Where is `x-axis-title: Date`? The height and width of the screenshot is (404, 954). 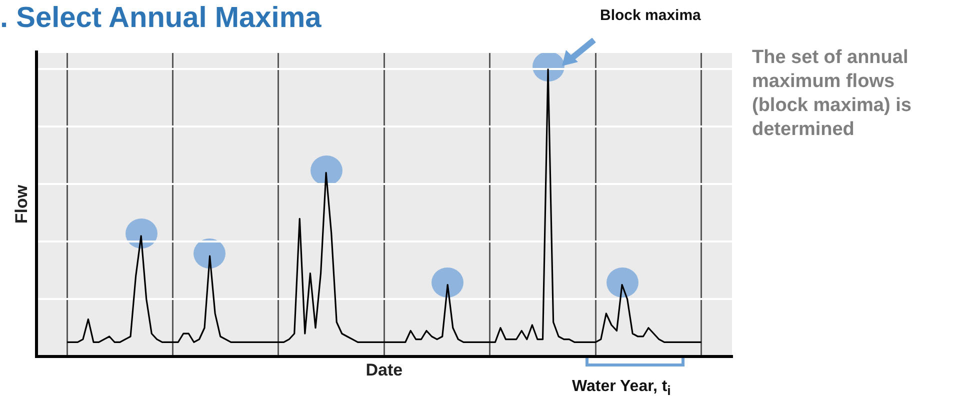 x-axis-title: Date is located at coordinates (384, 370).